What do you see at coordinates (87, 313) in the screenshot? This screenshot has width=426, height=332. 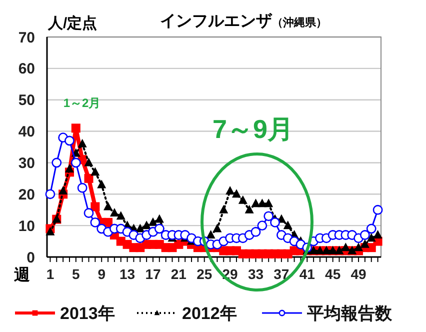 I see `legend-label: 2013年` at bounding box center [87, 313].